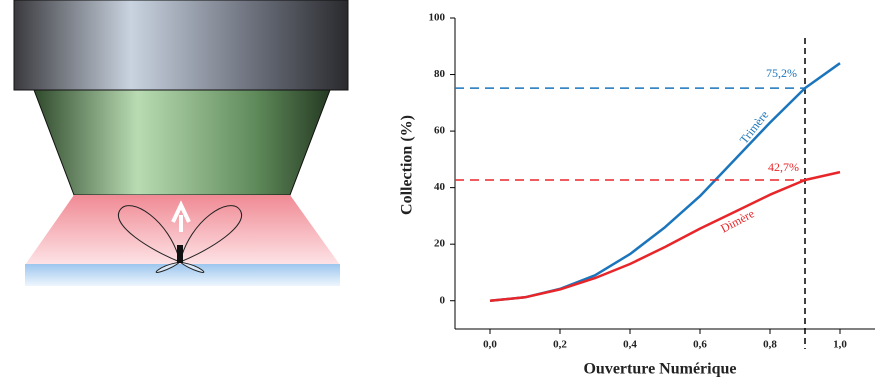 Image resolution: width=881 pixels, height=385 pixels. Describe the element at coordinates (440, 187) in the screenshot. I see `y-tick-label: 40` at that location.